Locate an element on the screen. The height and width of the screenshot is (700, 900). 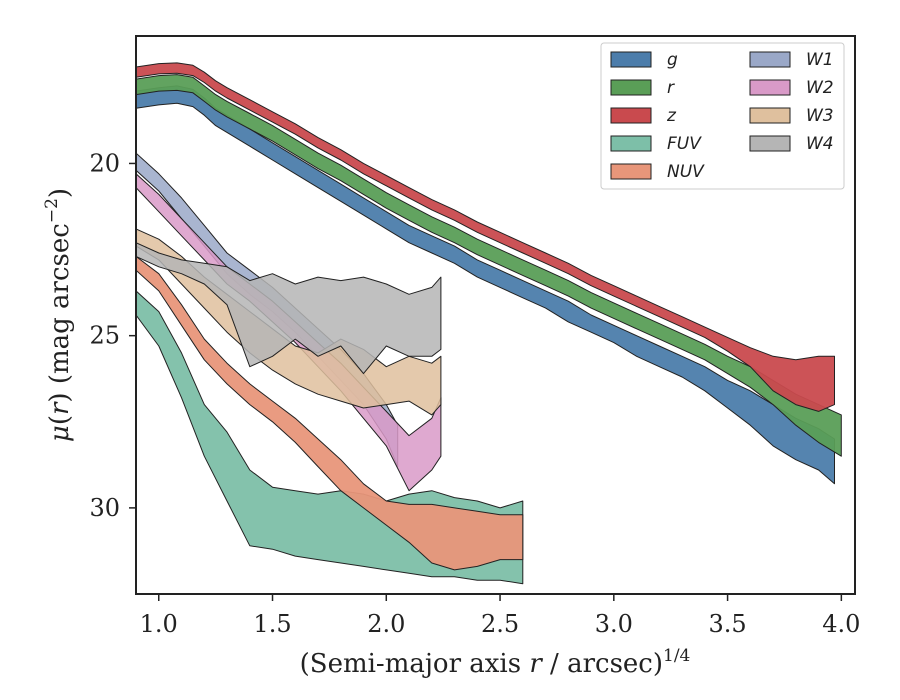
y-tick-label: 25 is located at coordinates (104, 336).